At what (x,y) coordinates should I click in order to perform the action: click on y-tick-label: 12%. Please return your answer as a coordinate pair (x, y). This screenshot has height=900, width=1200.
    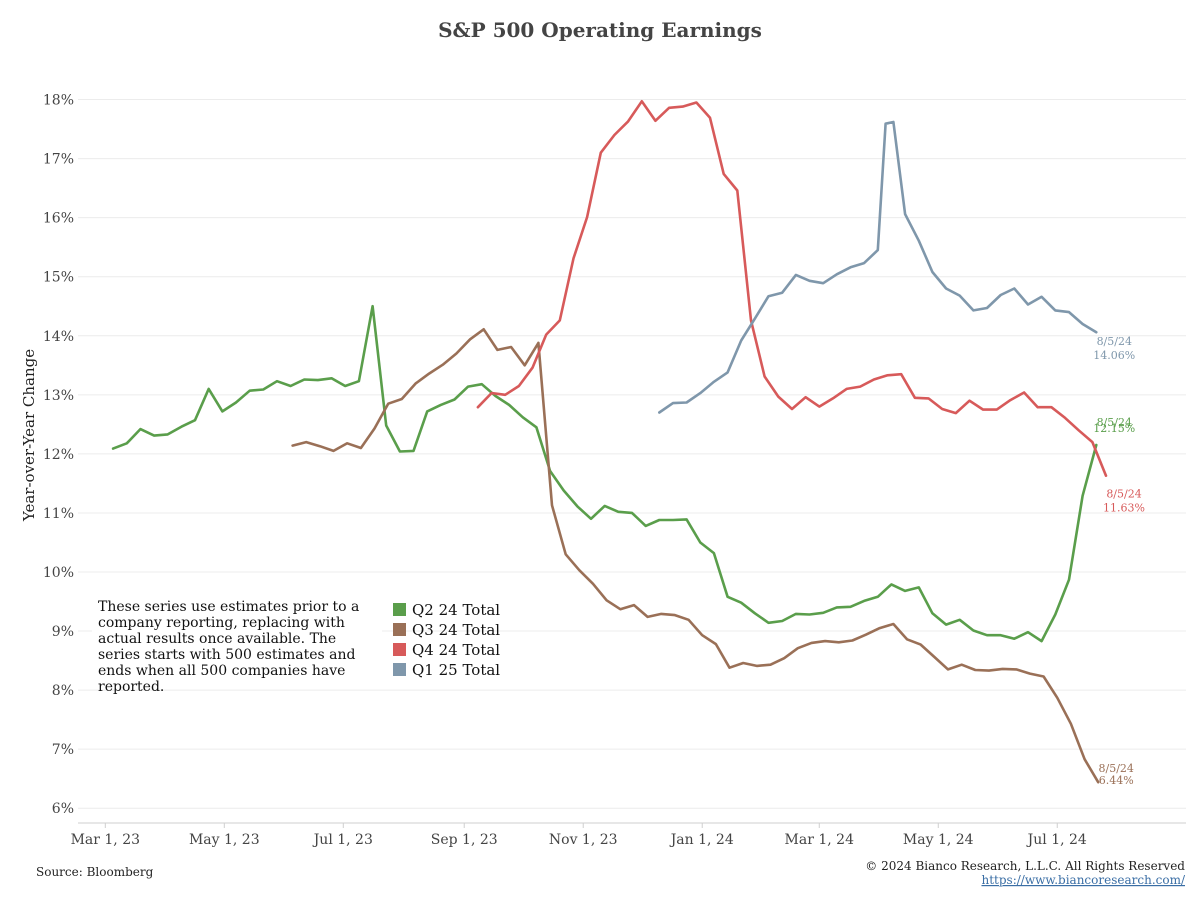
    Looking at the image, I should click on (58, 455).